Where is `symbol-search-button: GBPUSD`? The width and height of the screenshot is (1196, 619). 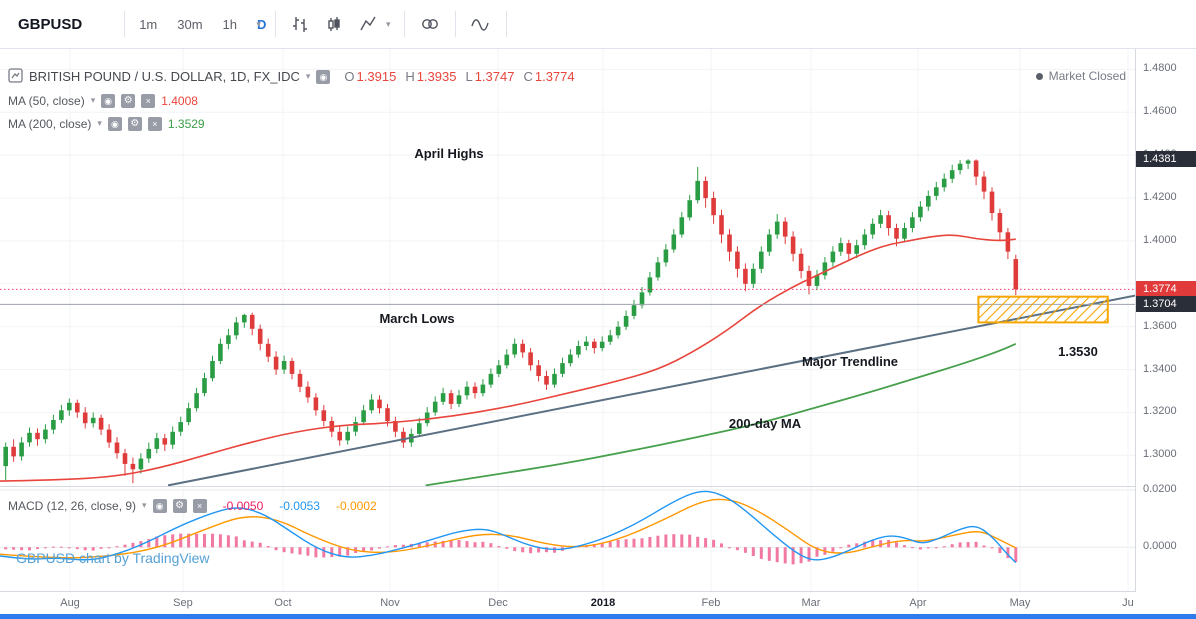 symbol-search-button: GBPUSD is located at coordinates (50, 24).